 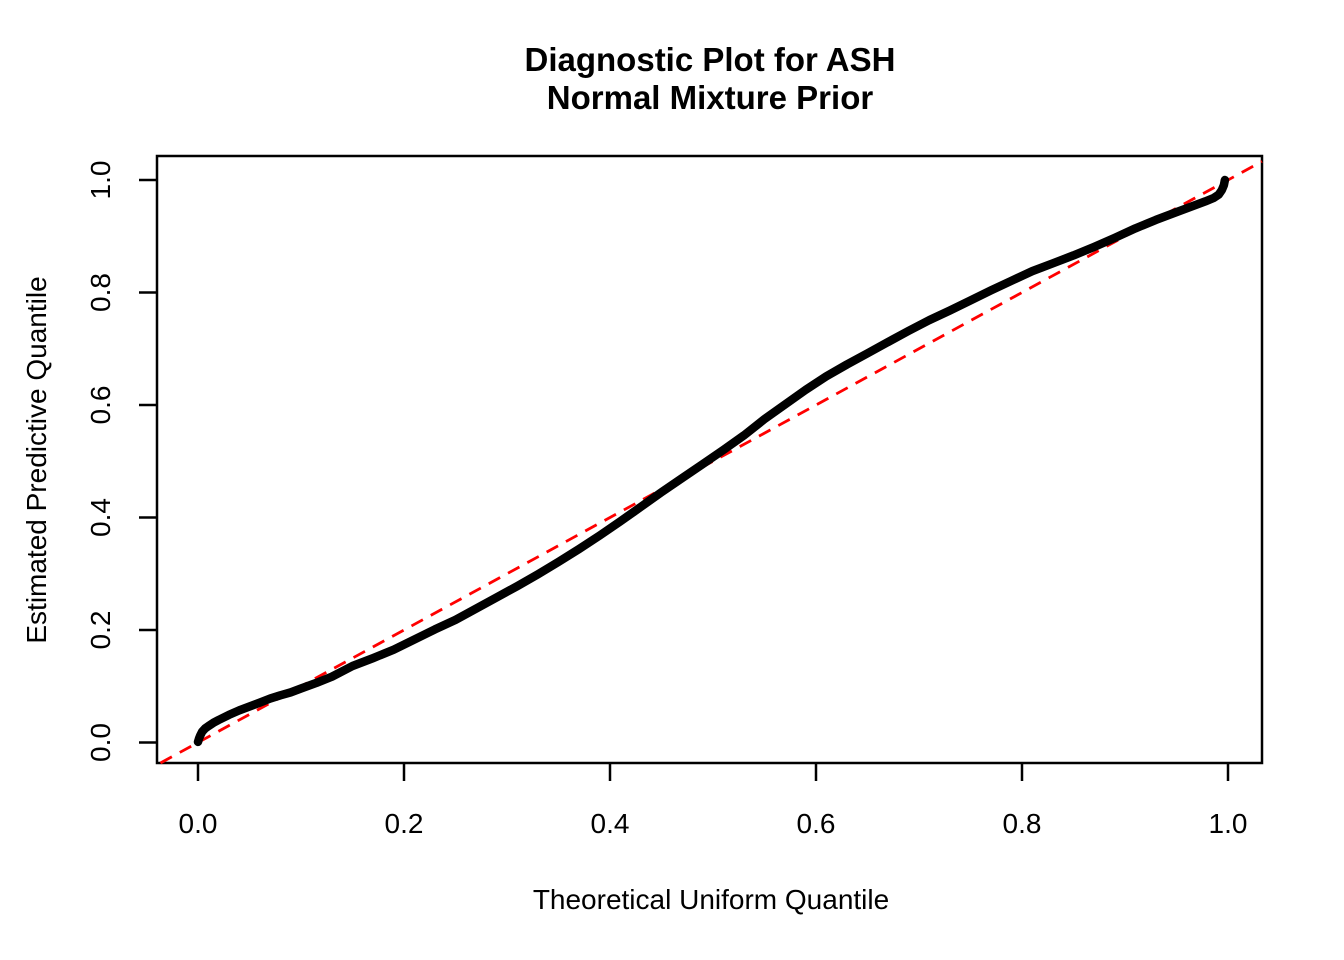 What do you see at coordinates (710, 59) in the screenshot?
I see `plot-title-line1: Diagnostic Plot for ASH` at bounding box center [710, 59].